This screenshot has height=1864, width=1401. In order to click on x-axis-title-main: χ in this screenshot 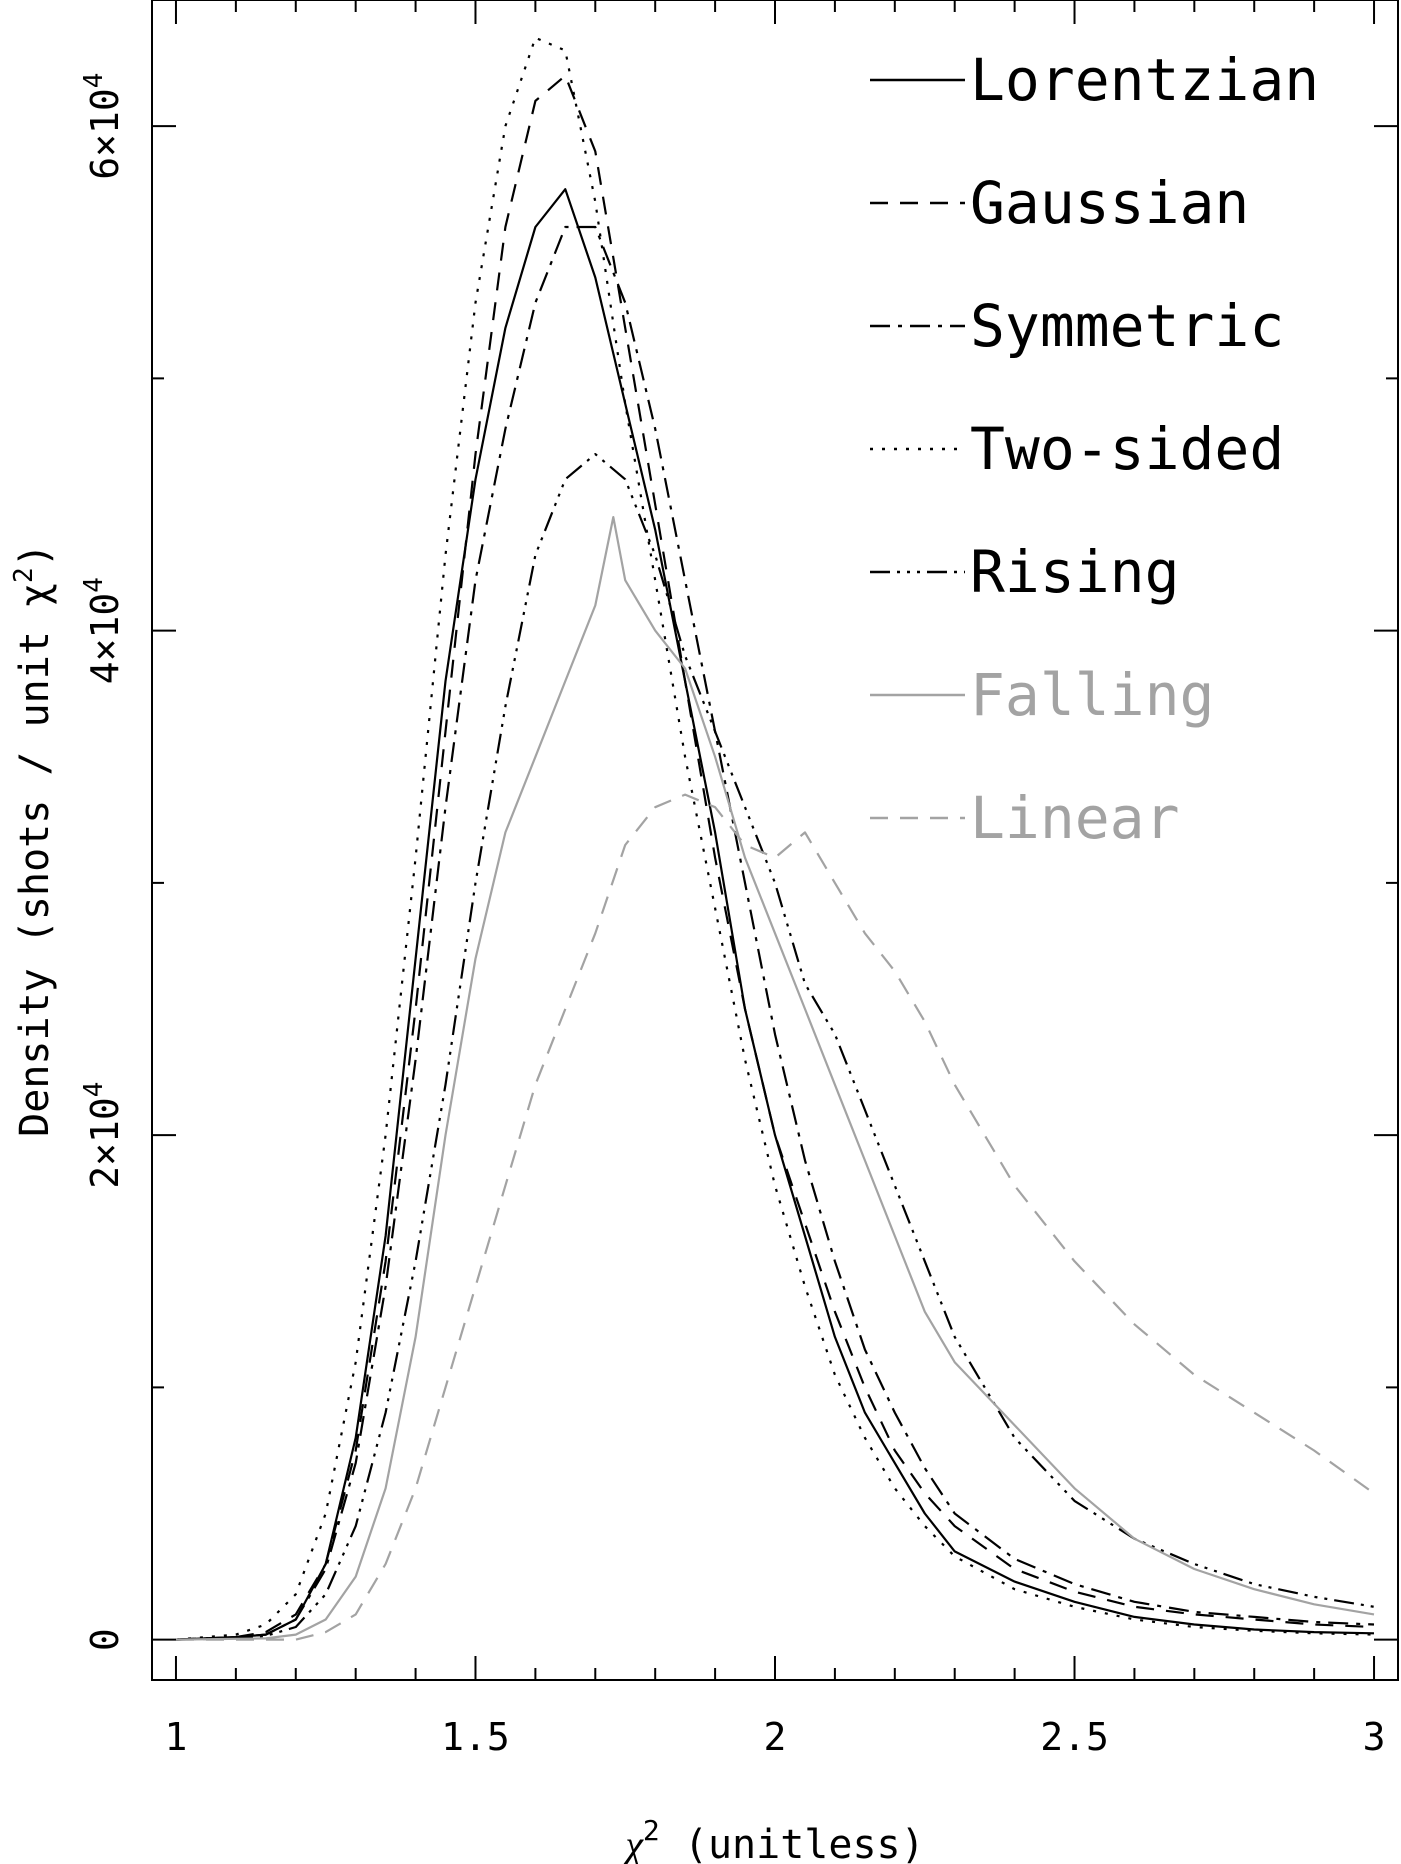, I will do `click(632, 1843)`.